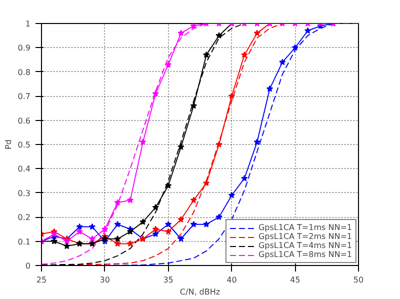 This screenshot has height=299, width=400. I want to click on x-axis-title: C/N, dBHz, so click(200, 292).